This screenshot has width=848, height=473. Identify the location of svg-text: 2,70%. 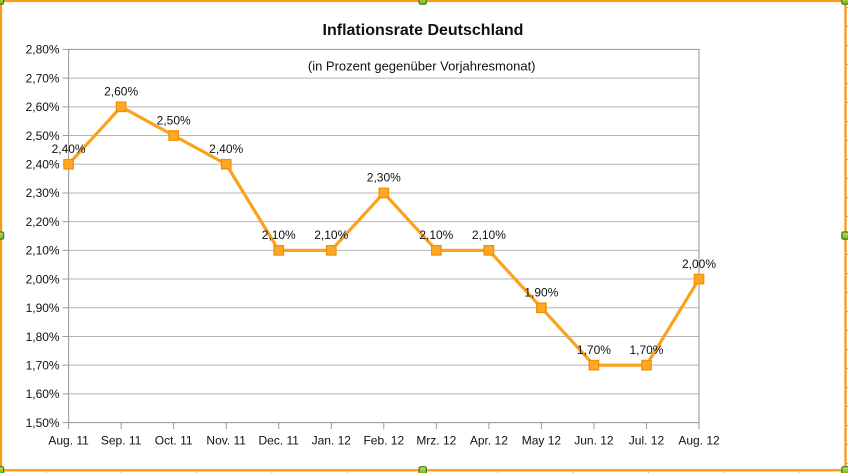
(43, 78).